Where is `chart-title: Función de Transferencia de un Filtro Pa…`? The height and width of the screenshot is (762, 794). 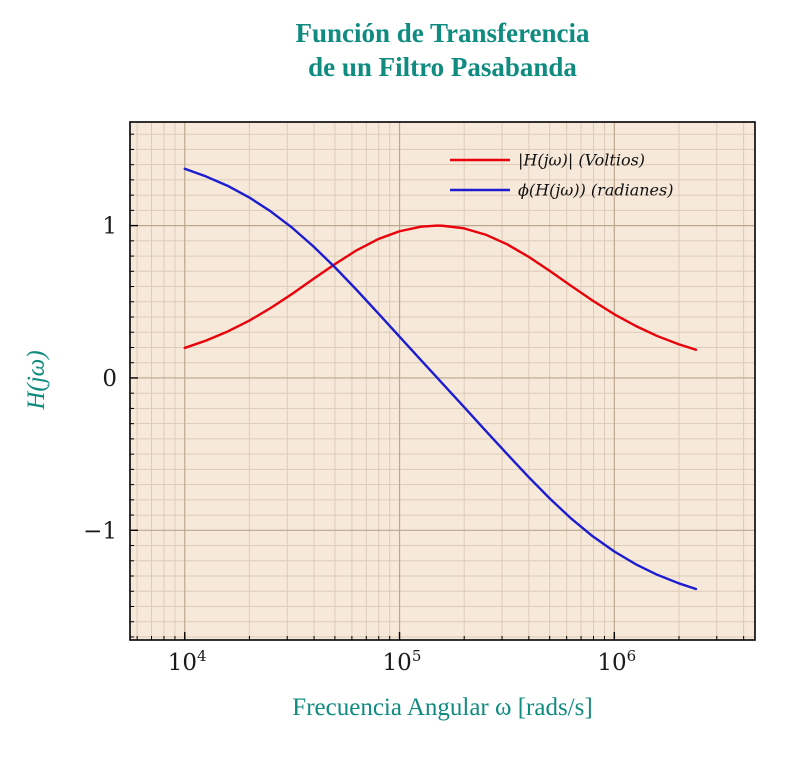 chart-title: Función de Transferencia de un Filtro Pa… is located at coordinates (442, 50).